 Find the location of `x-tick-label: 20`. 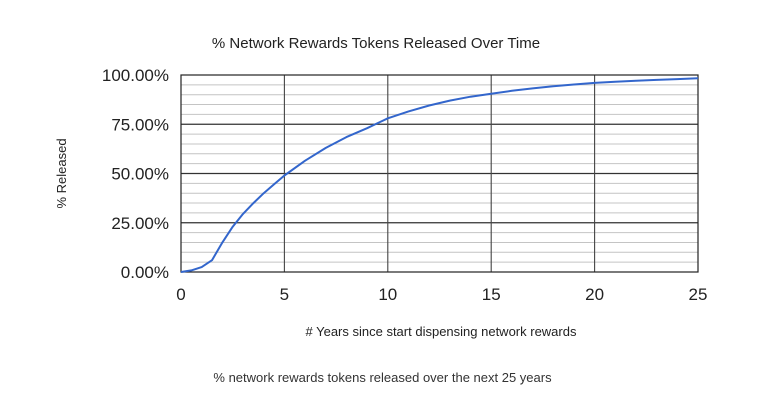

x-tick-label: 20 is located at coordinates (594, 294).